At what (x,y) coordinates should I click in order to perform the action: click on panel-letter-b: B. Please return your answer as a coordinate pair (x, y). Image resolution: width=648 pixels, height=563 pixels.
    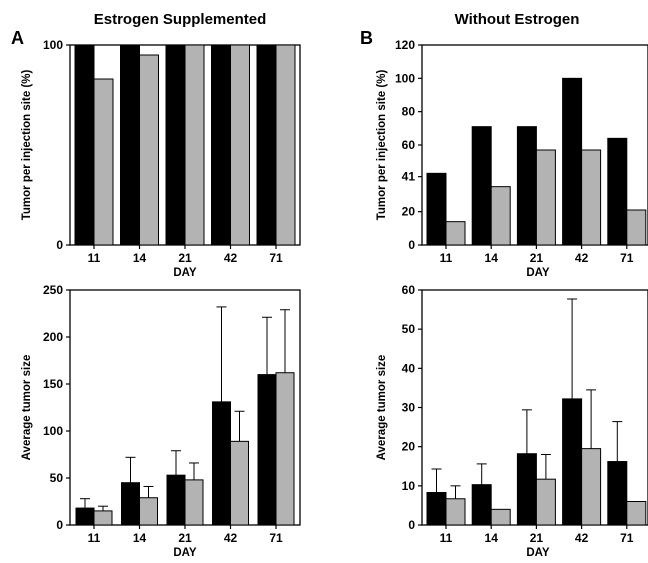
    Looking at the image, I should click on (366, 38).